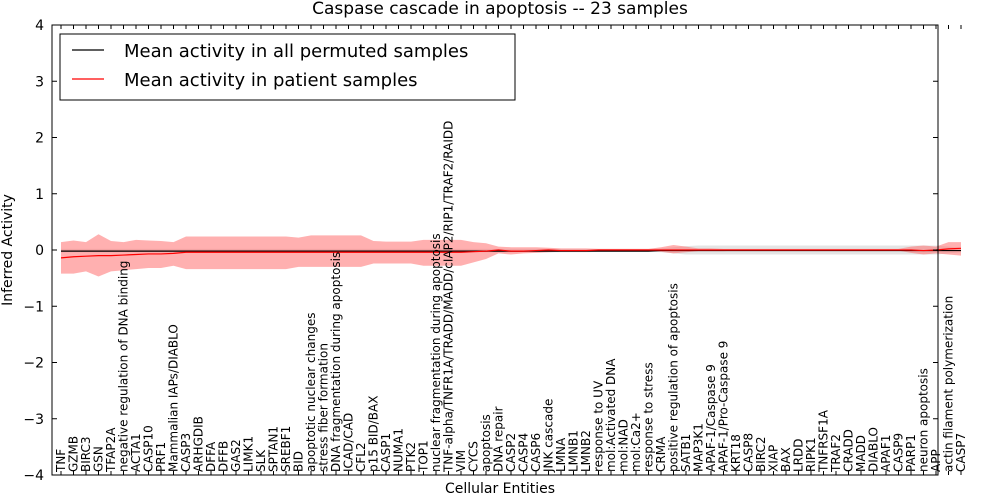  I want to click on x-tick-label: TFAP2A, so click(111, 450).